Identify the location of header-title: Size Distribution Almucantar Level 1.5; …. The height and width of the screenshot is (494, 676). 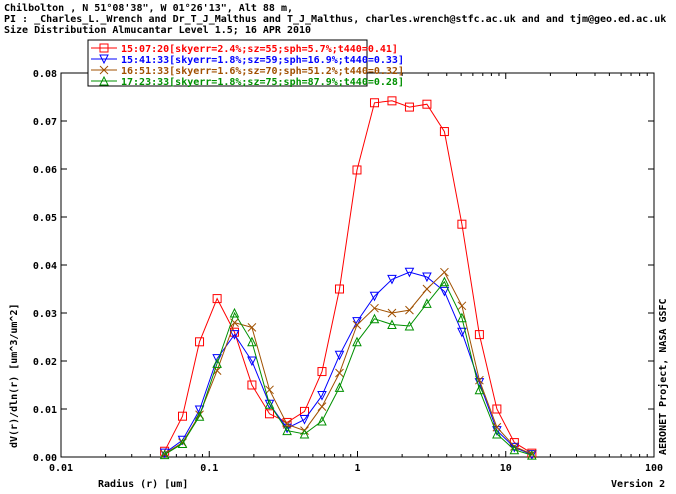
(157, 30).